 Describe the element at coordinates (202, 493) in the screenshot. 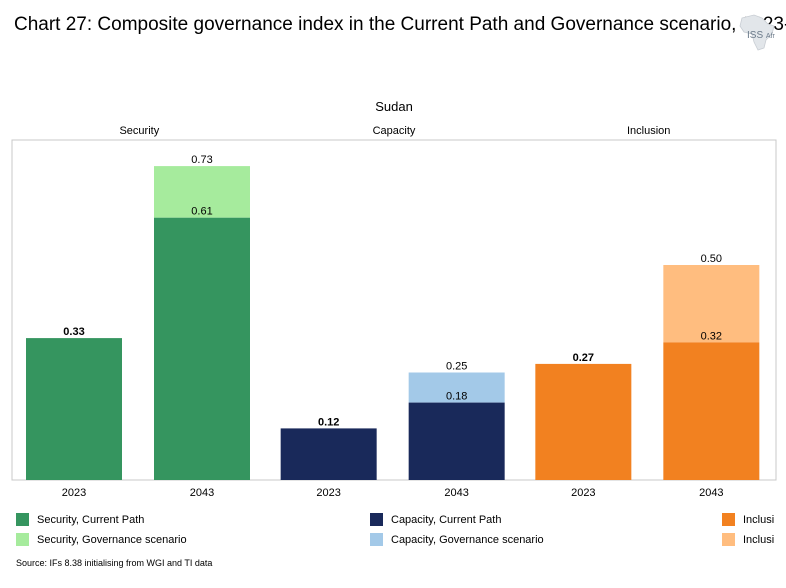

I see `x-tick-security-2043: 2043` at that location.